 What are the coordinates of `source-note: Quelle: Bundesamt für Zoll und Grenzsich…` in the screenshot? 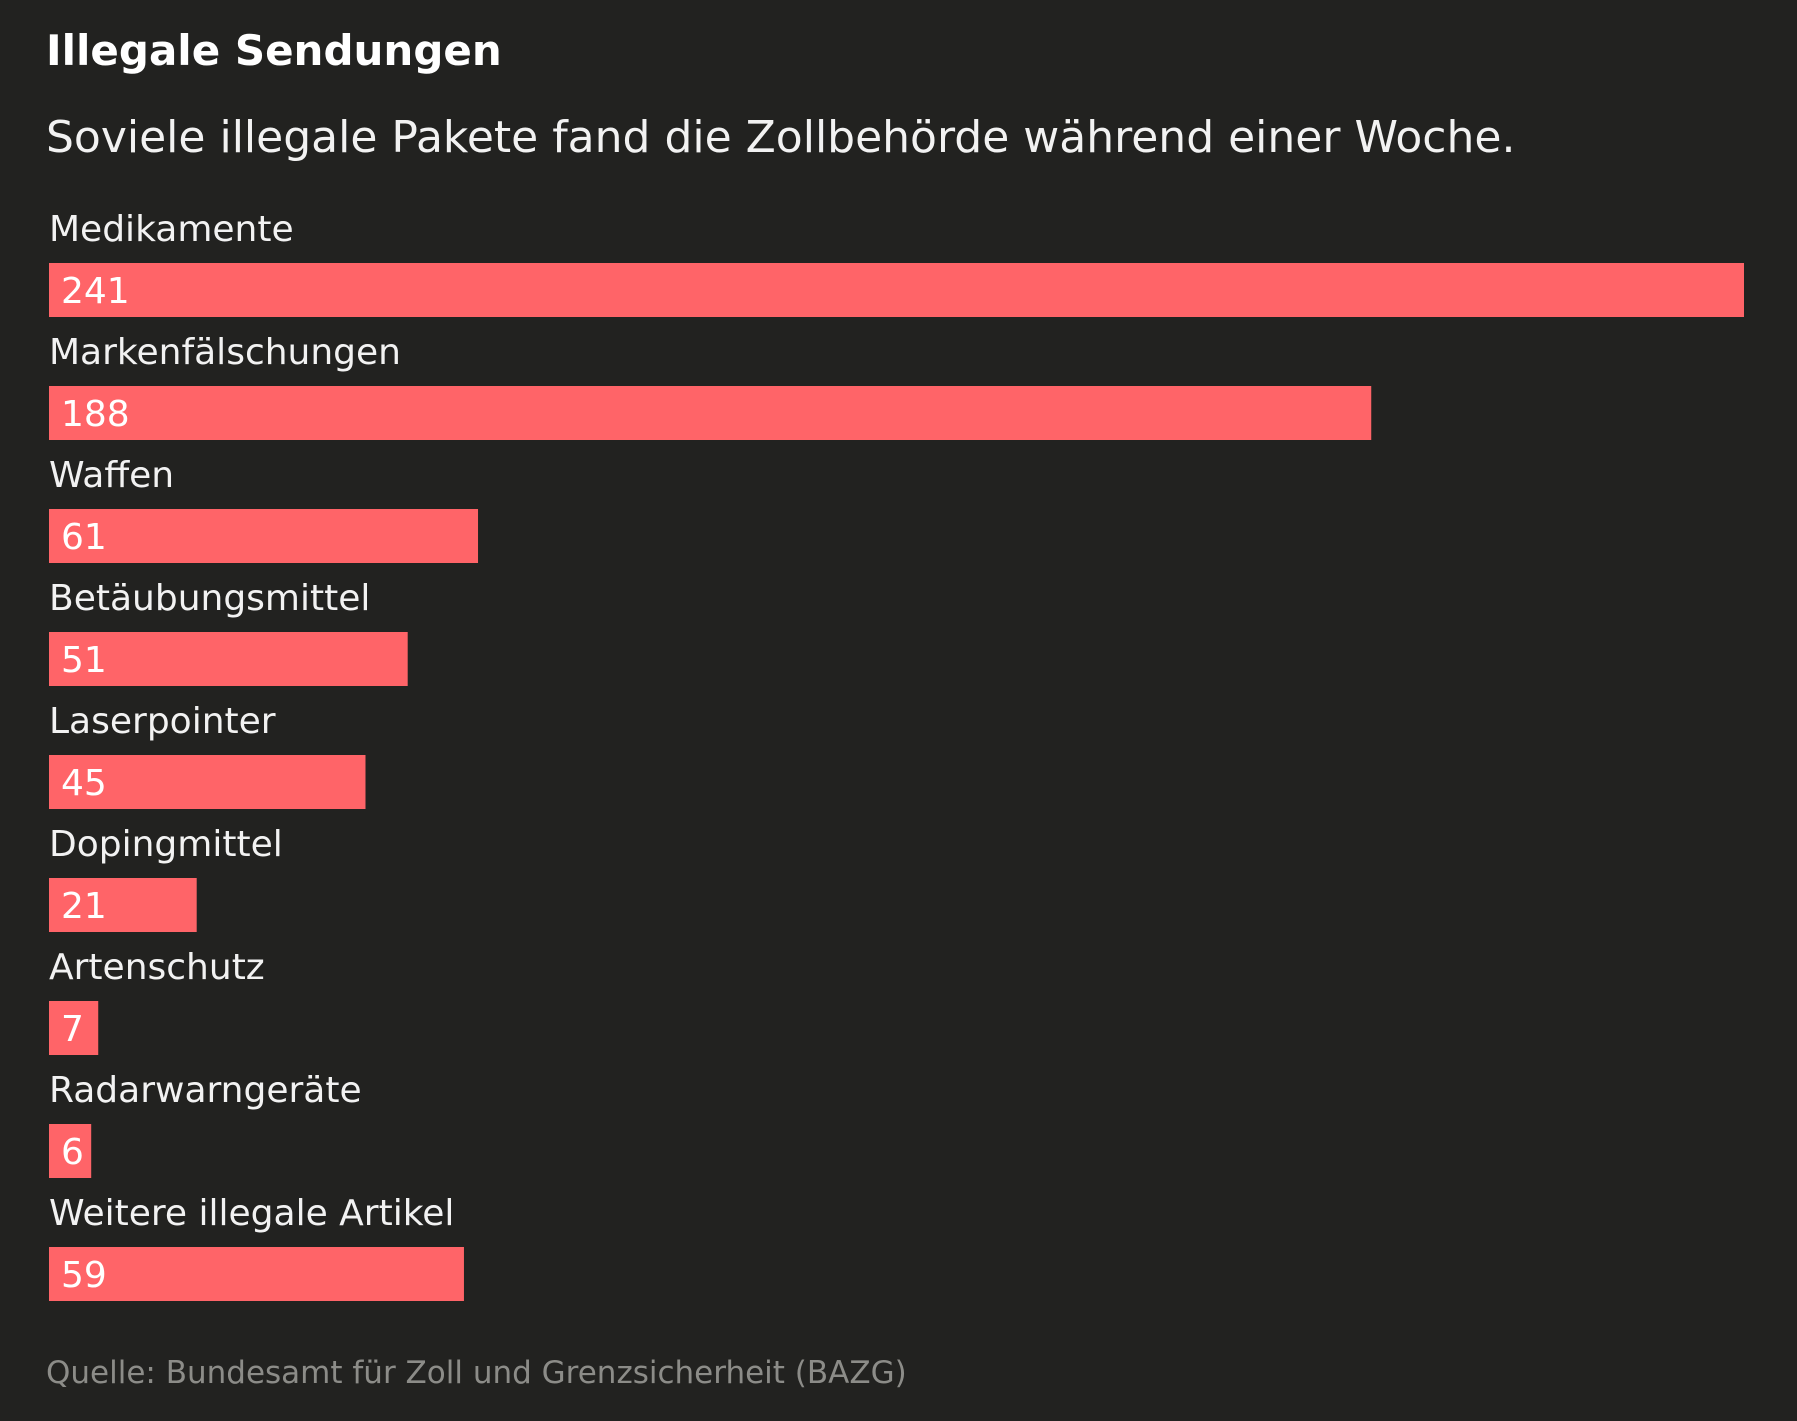 It's located at (476, 1373).